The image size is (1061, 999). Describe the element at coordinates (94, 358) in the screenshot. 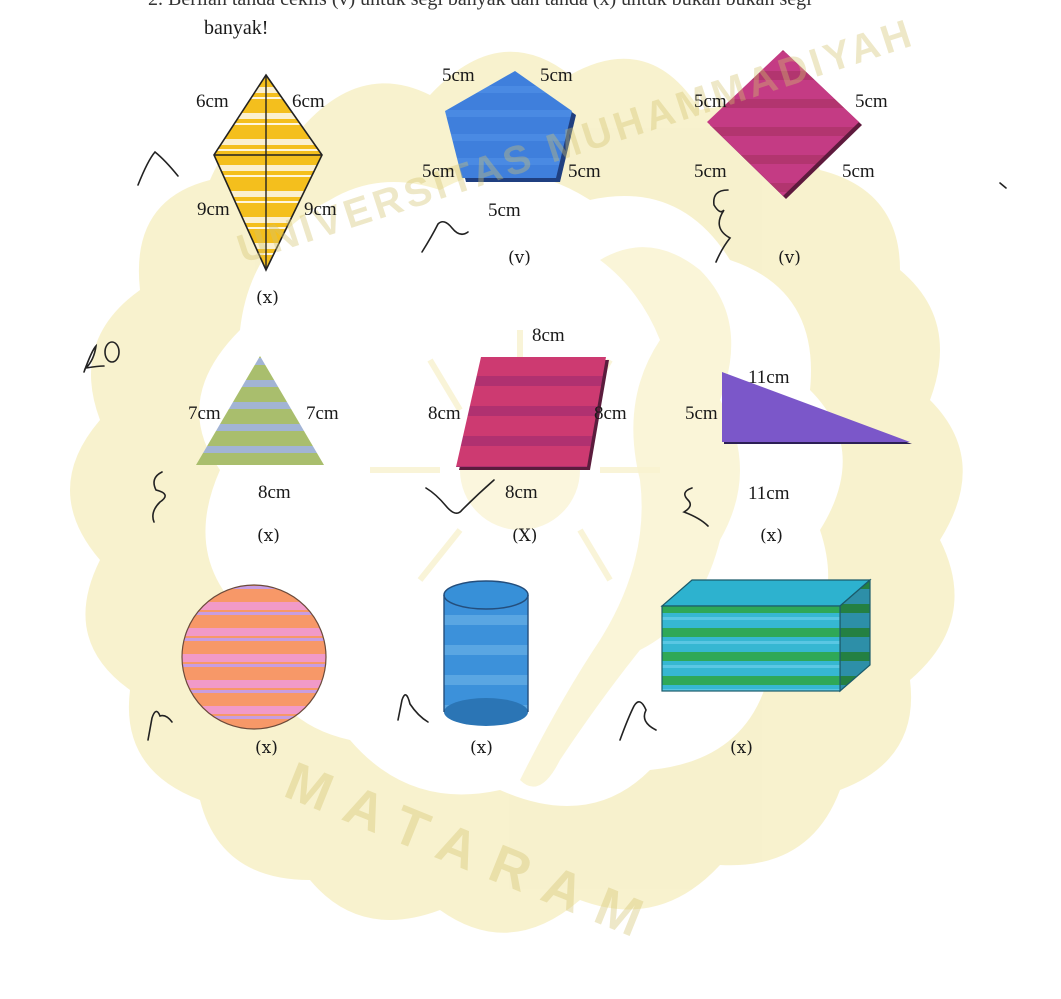

I see `score-four` at that location.